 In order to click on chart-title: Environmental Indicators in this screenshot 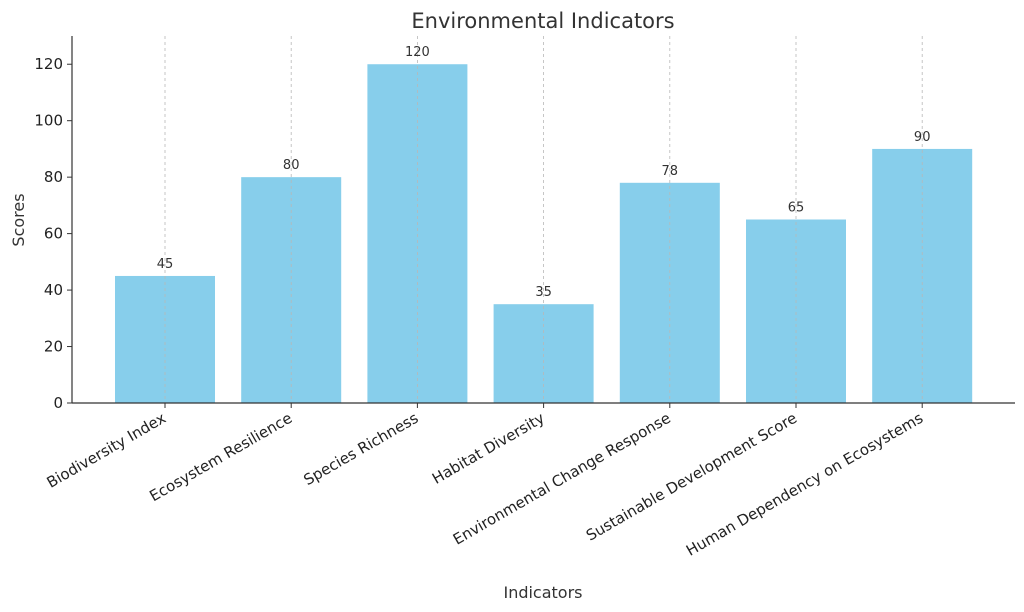, I will do `click(542, 21)`.